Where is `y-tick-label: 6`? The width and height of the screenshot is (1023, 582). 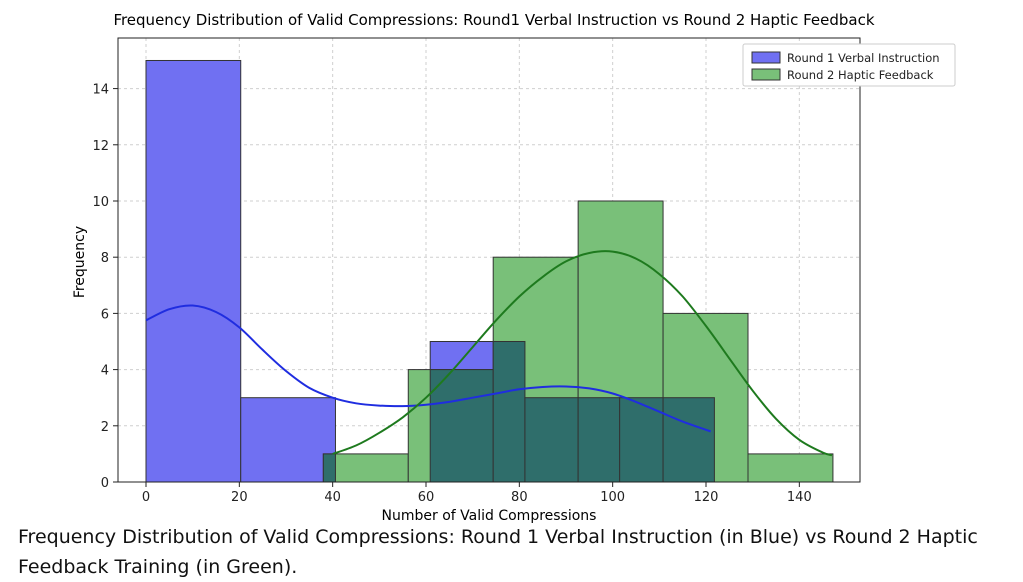
y-tick-label: 6 is located at coordinates (105, 314).